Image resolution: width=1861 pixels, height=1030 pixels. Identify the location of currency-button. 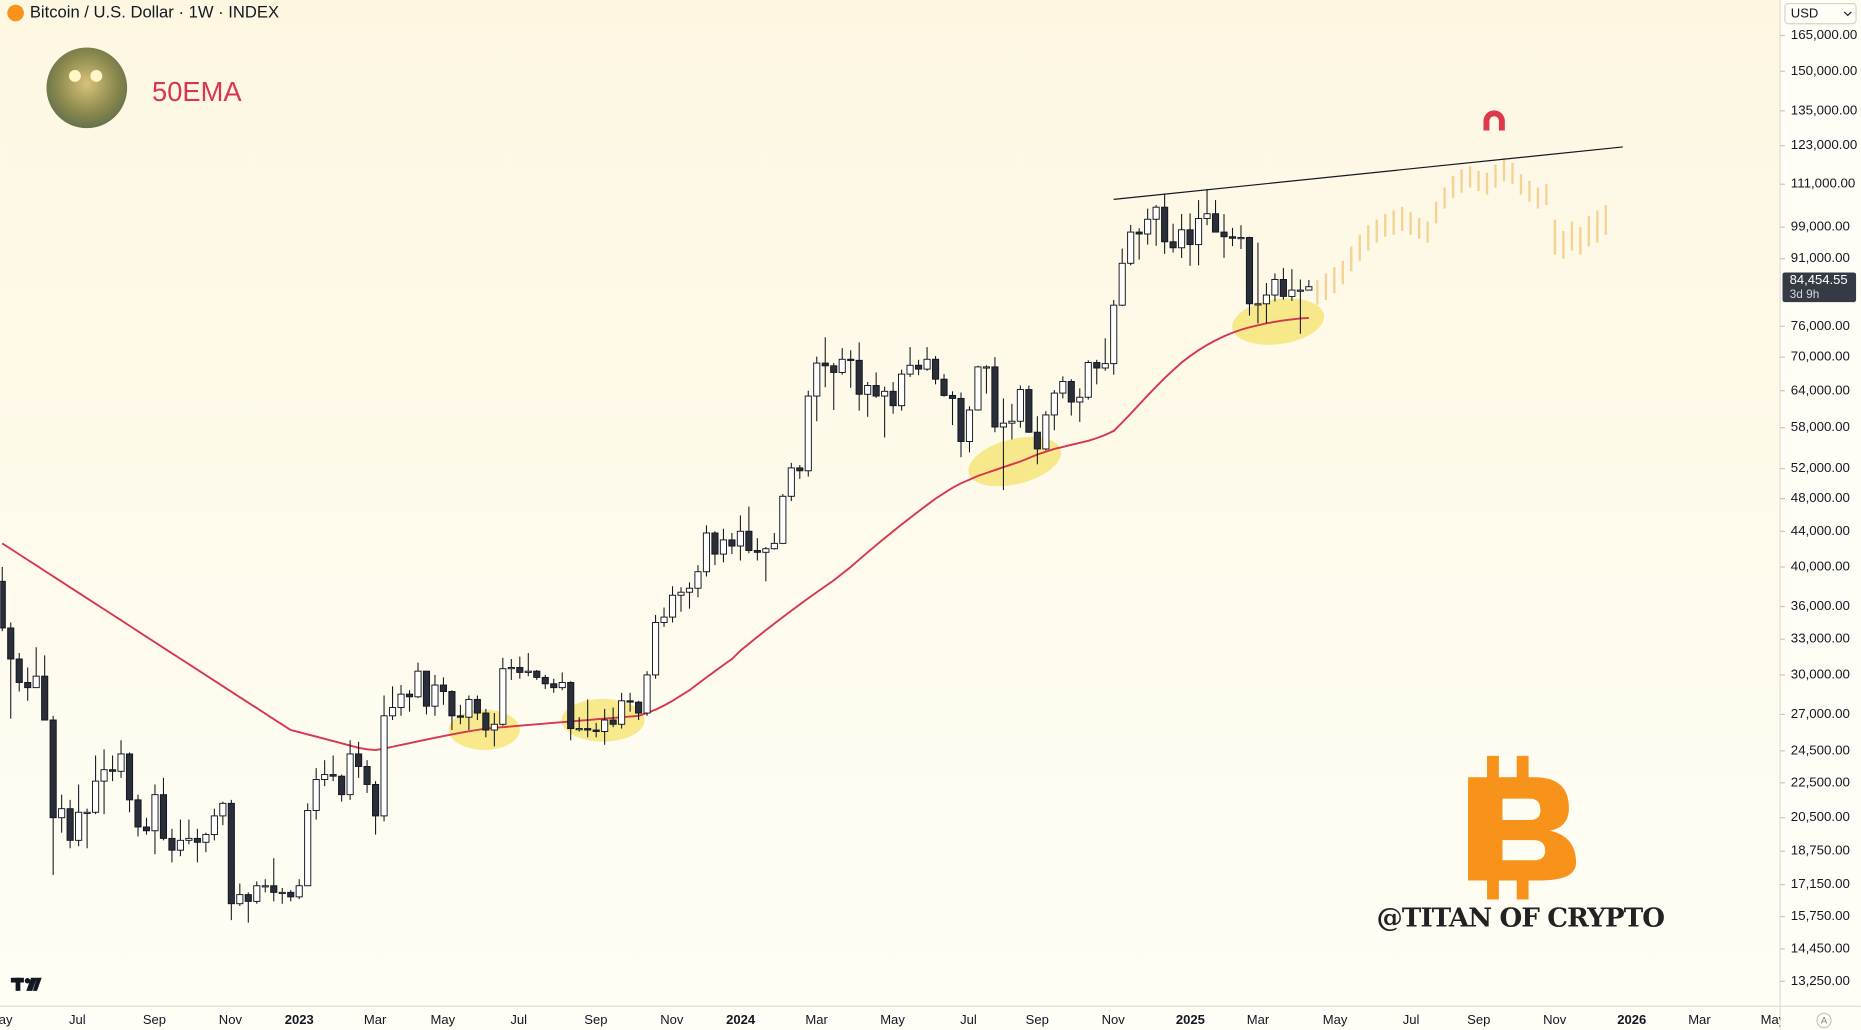
(1820, 13).